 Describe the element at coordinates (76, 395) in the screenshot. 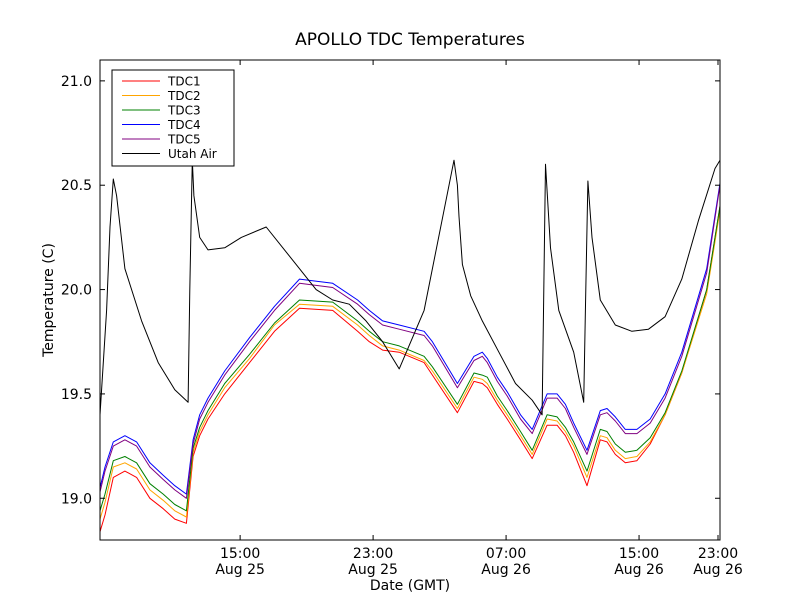

I see `y-tick-label: 19.5` at that location.